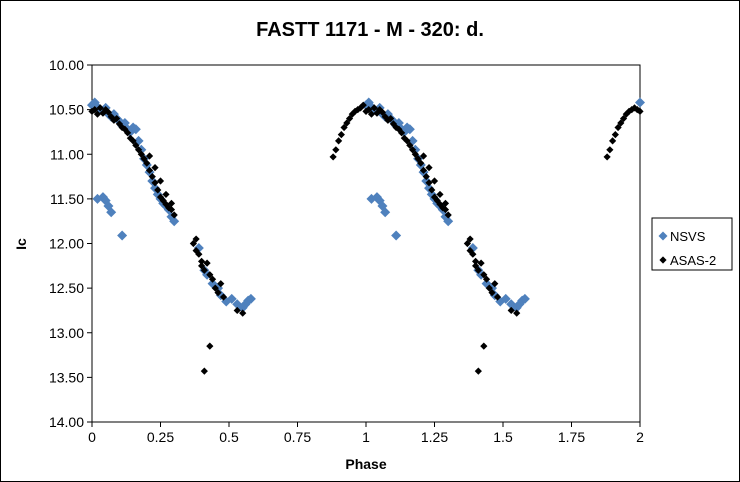 Image resolution: width=740 pixels, height=482 pixels. What do you see at coordinates (21, 244) in the screenshot?
I see `y-axis-label: Ic` at bounding box center [21, 244].